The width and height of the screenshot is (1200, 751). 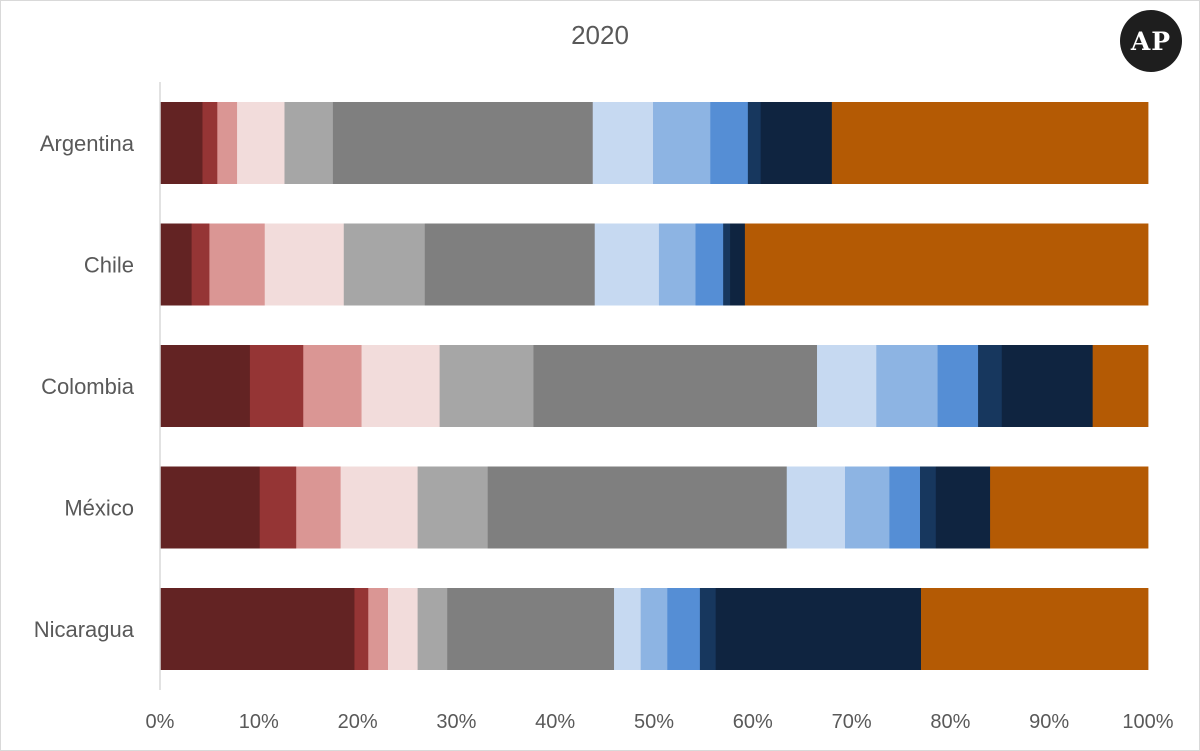 What do you see at coordinates (950, 722) in the screenshot?
I see `x-tick-label: 80%` at bounding box center [950, 722].